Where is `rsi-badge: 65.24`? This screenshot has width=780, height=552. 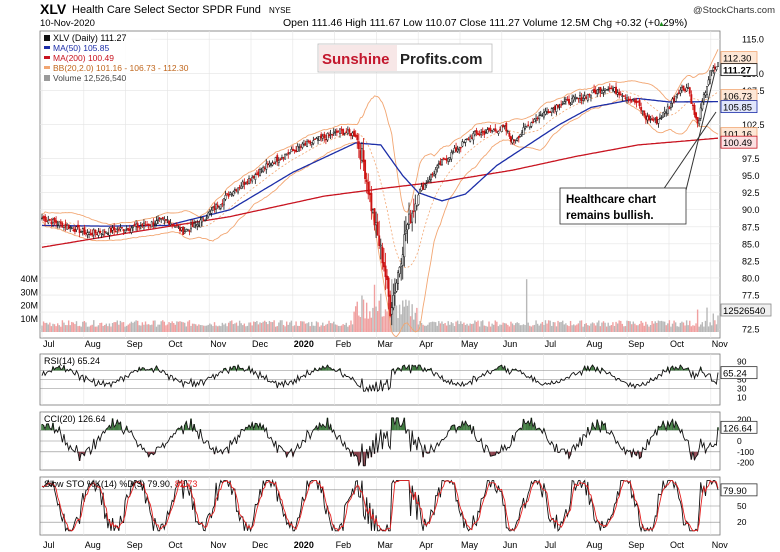
rsi-badge: 65.24 is located at coordinates (735, 374).